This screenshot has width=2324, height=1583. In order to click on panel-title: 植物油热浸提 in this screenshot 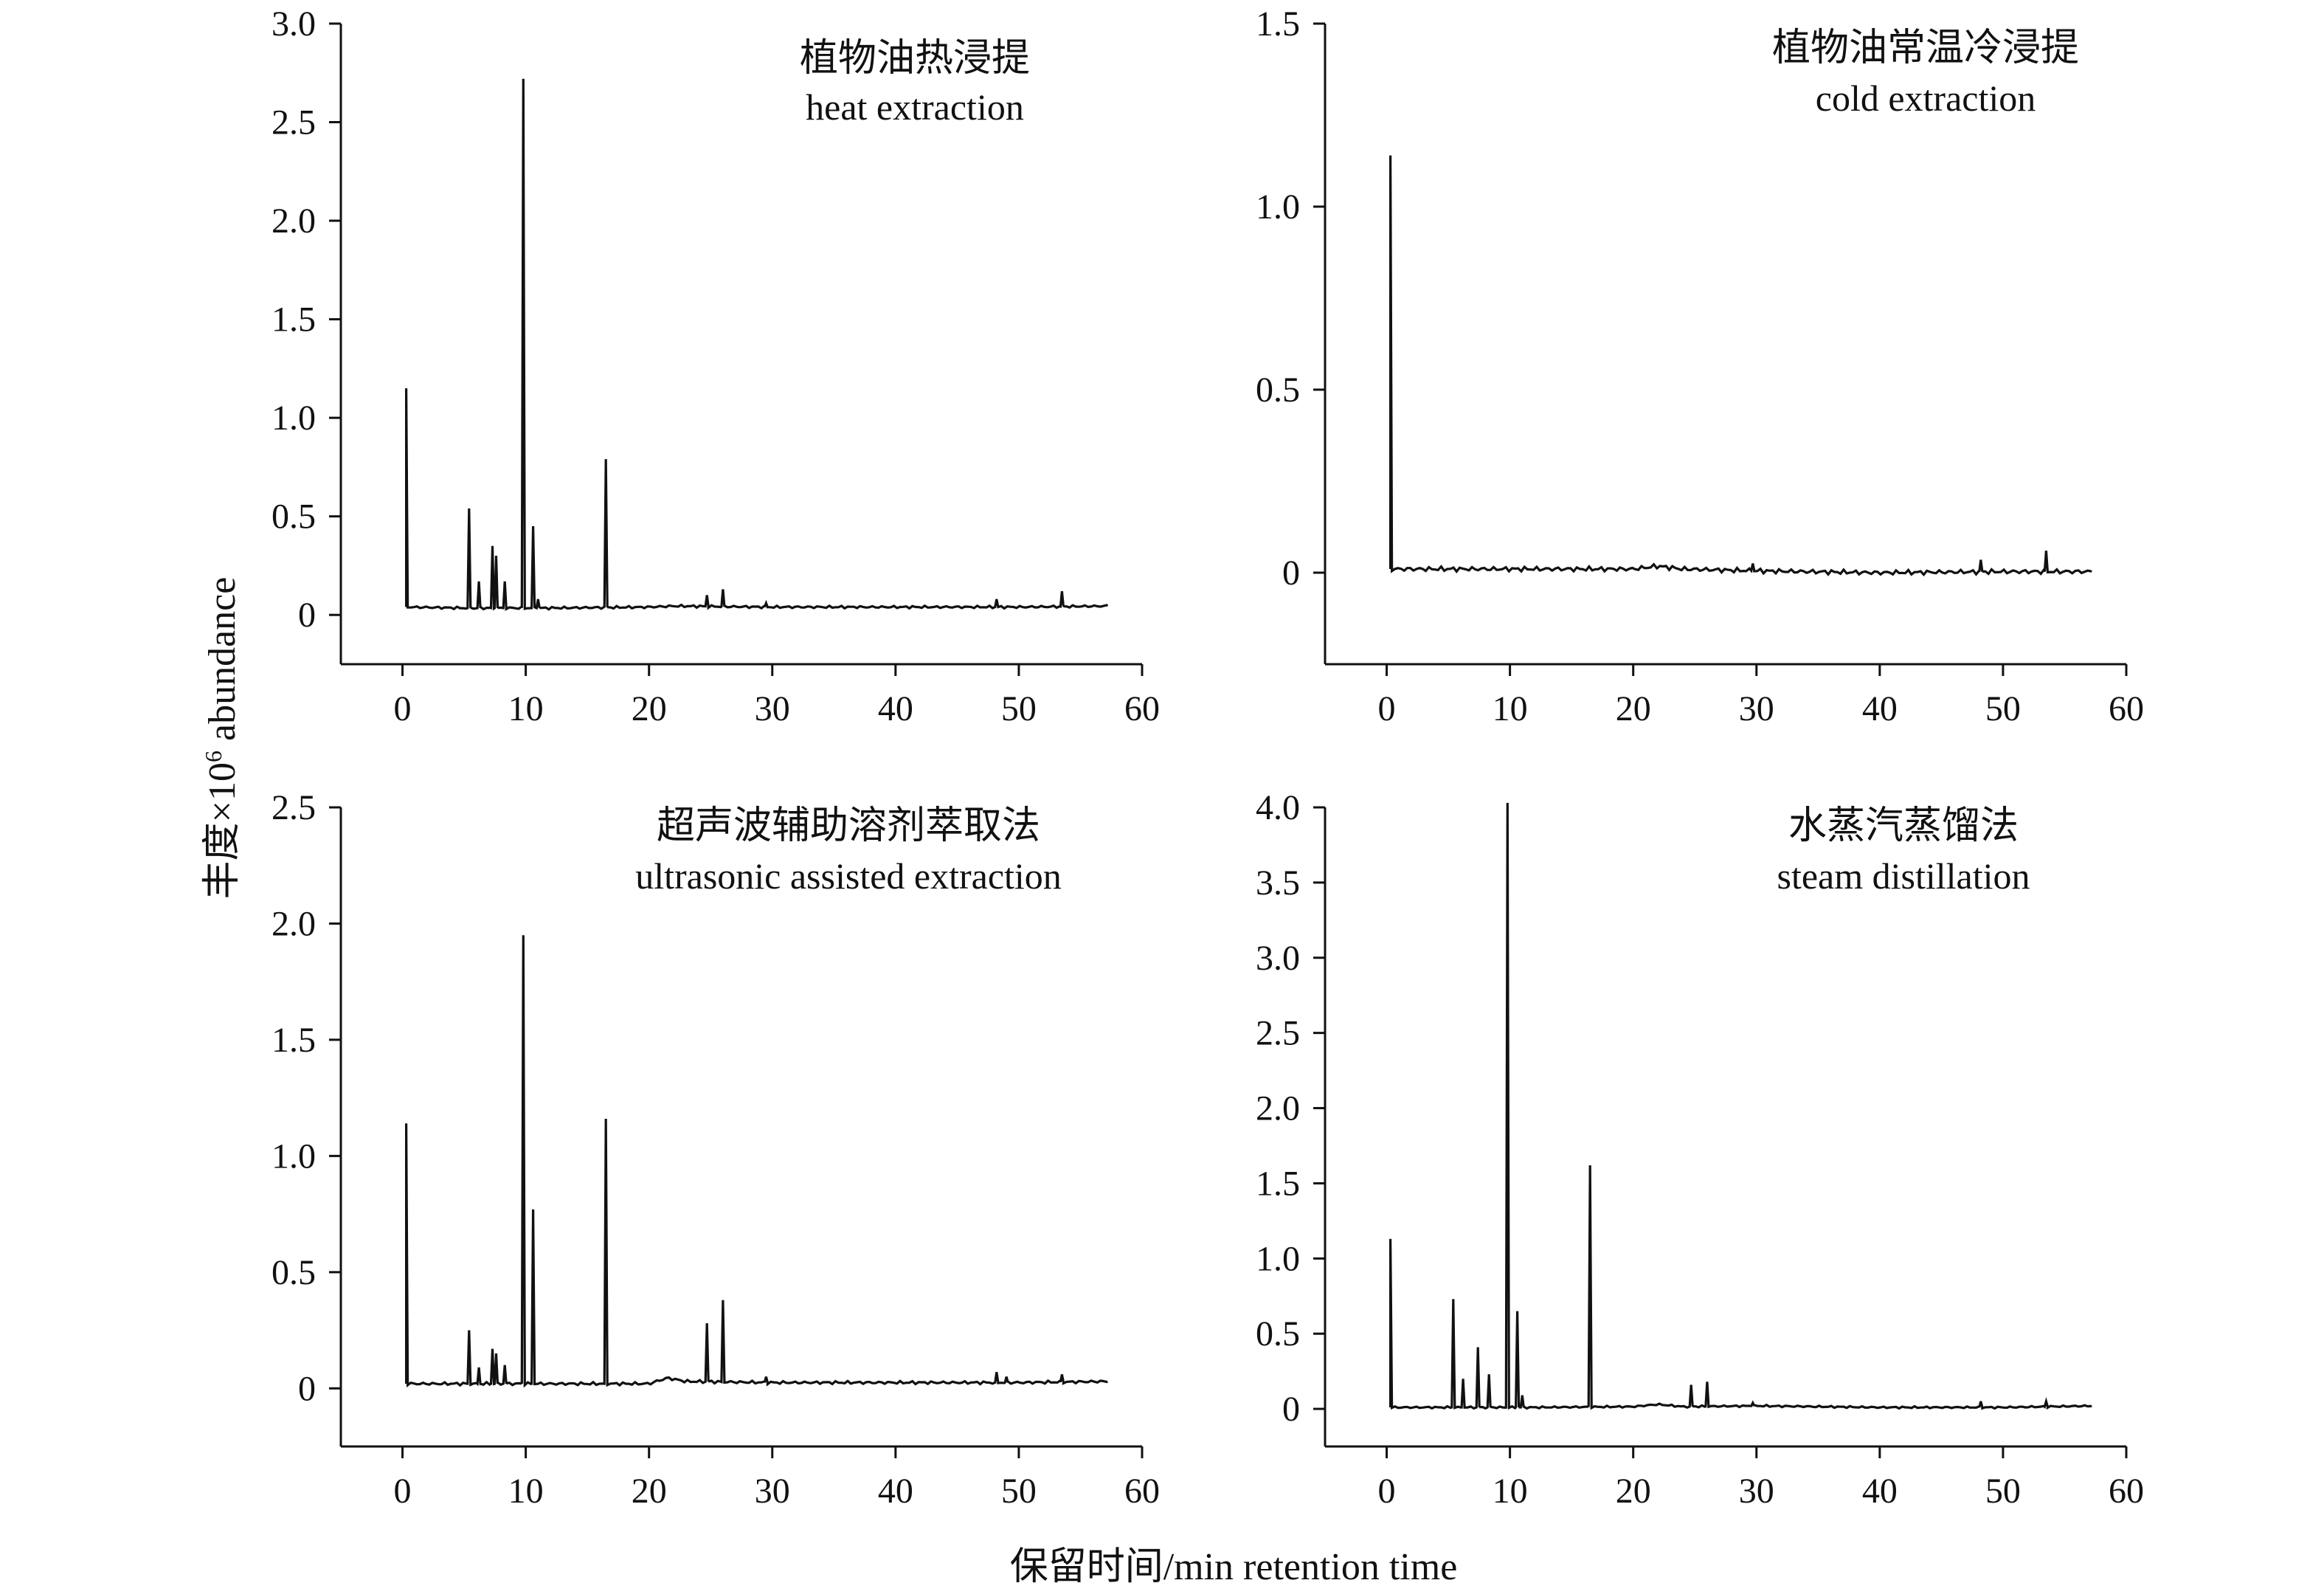, I will do `click(915, 59)`.